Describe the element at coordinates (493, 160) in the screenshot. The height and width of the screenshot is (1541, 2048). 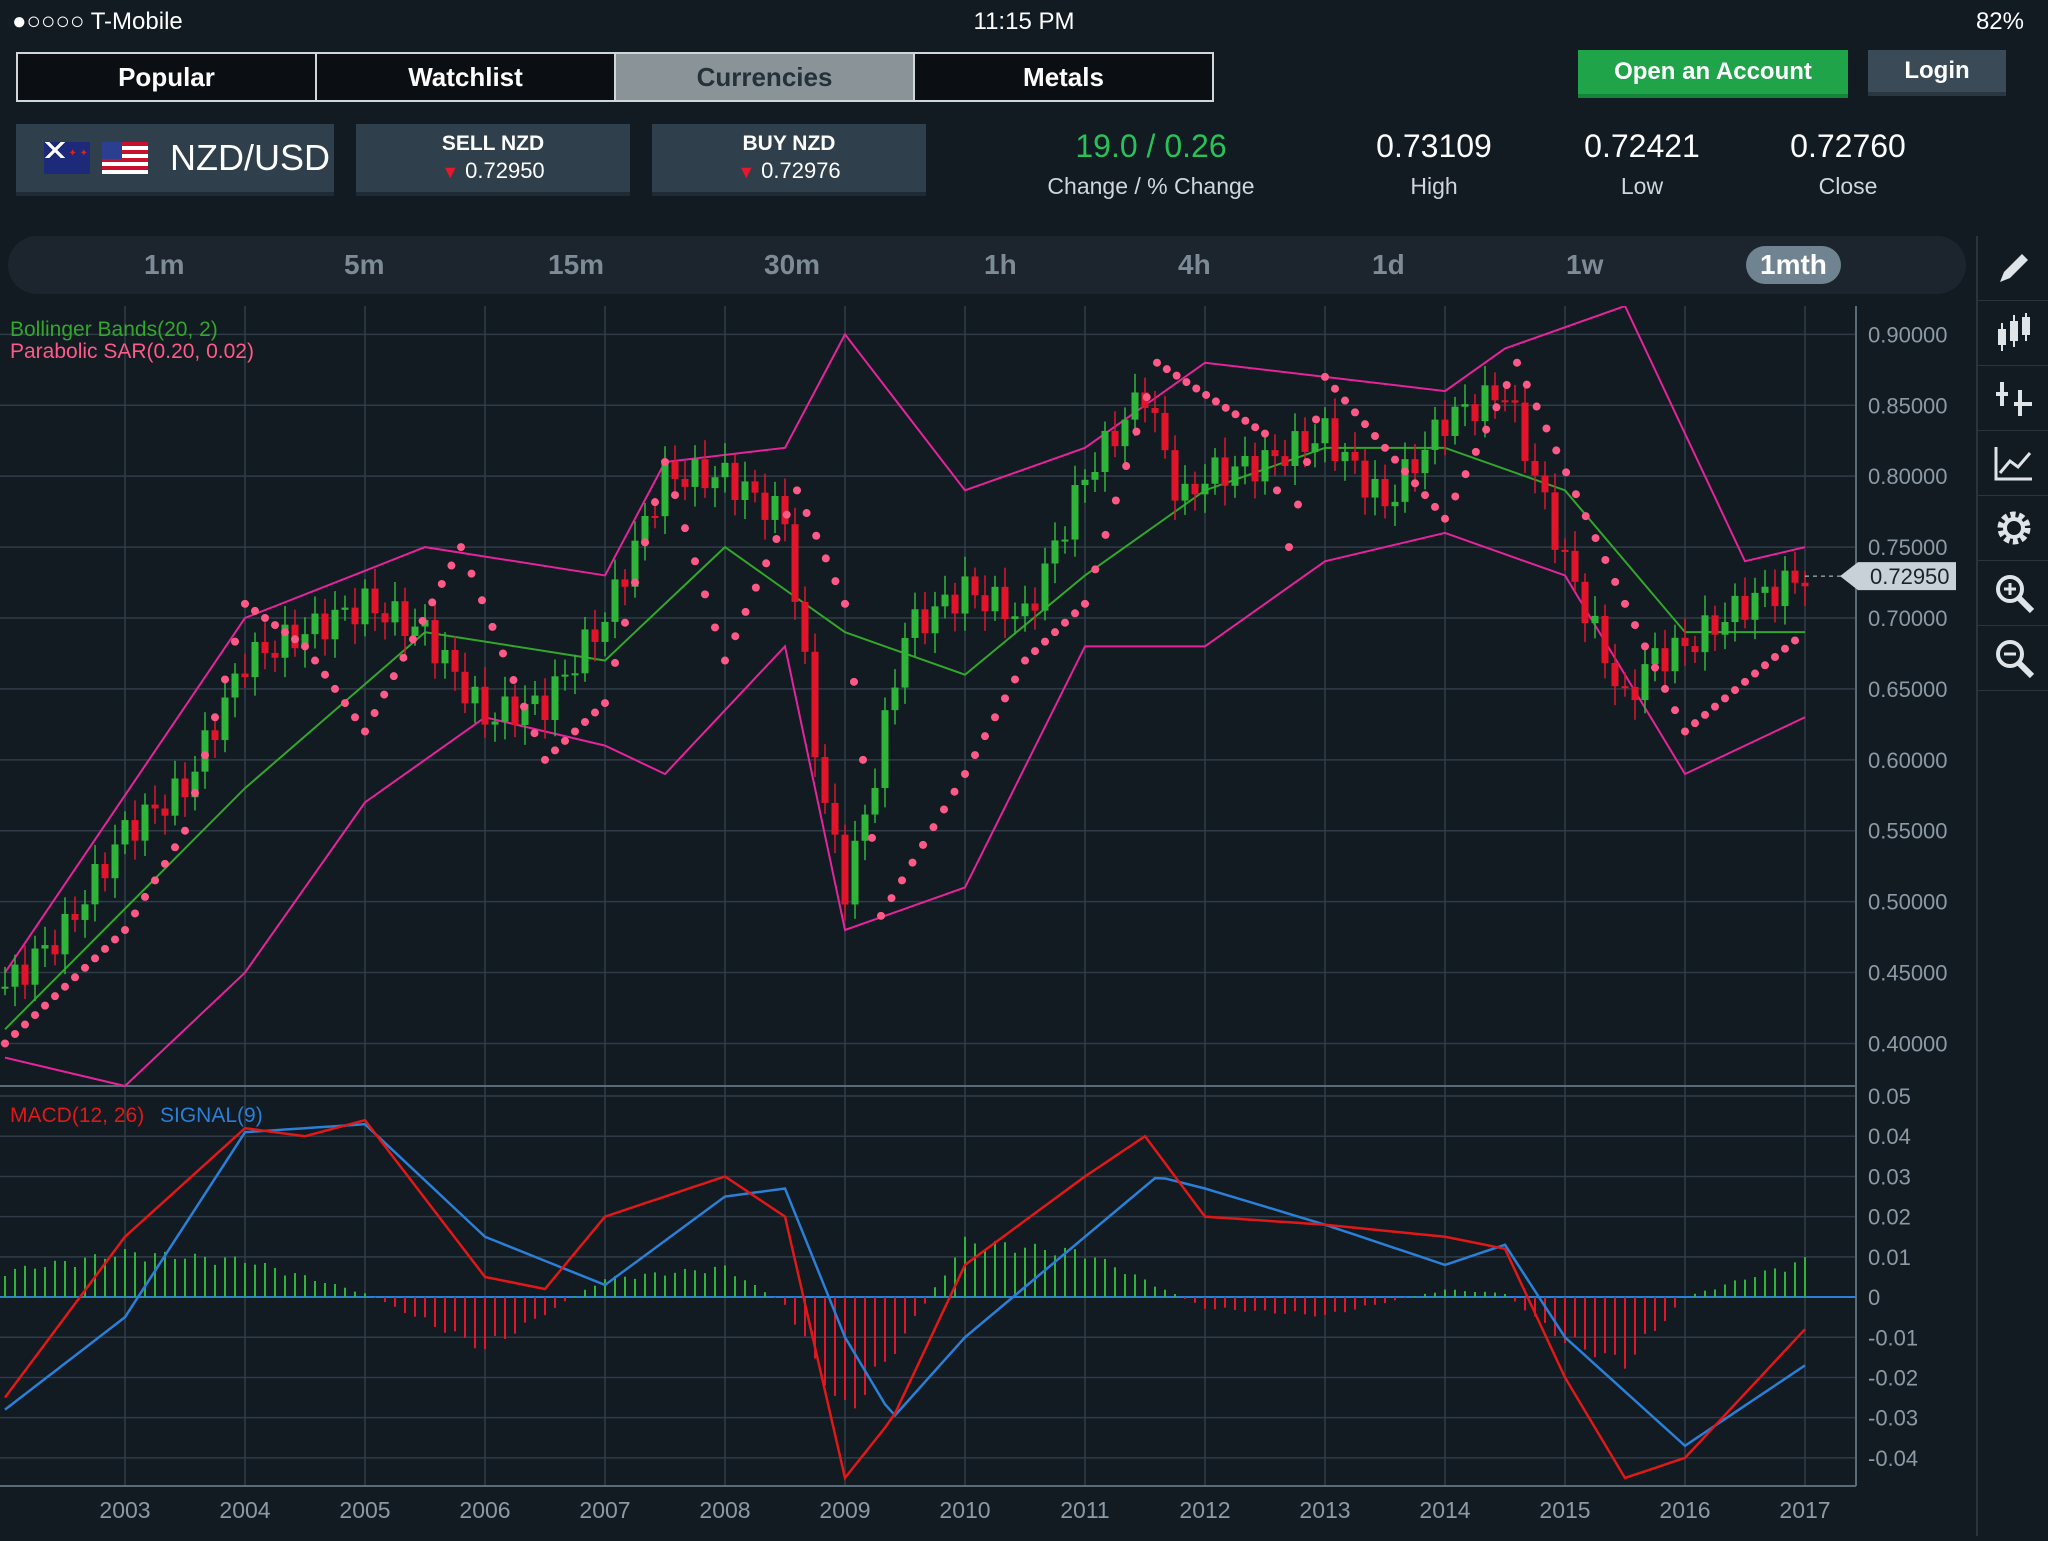
I see `sell-button: SELL NZD ▼ 0.72950` at that location.